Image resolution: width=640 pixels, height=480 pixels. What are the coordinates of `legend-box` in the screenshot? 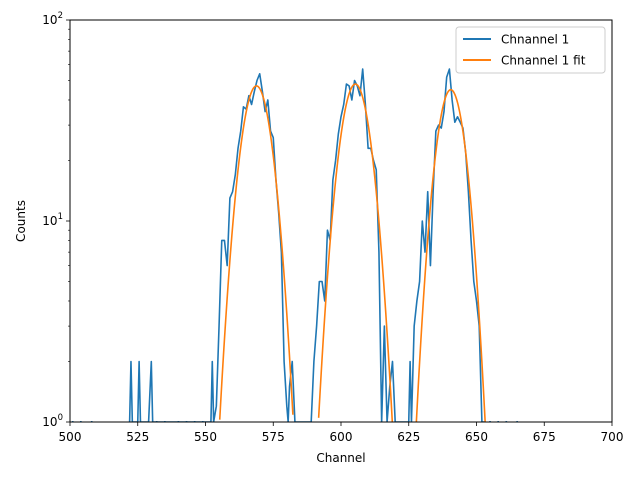 It's located at (530, 50).